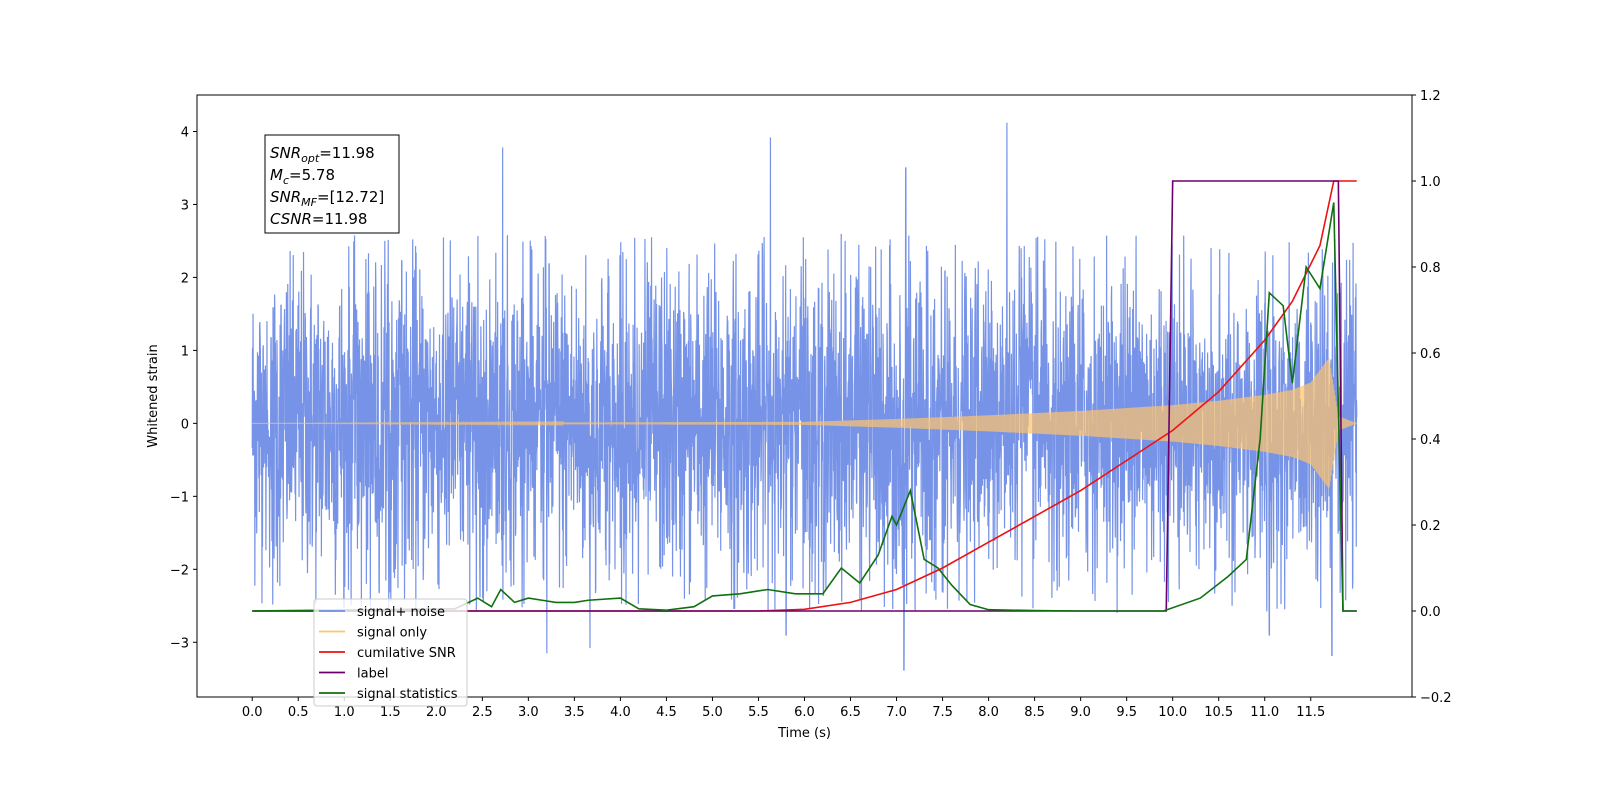  Describe the element at coordinates (179, 497) in the screenshot. I see `y-tick-label: −1` at that location.